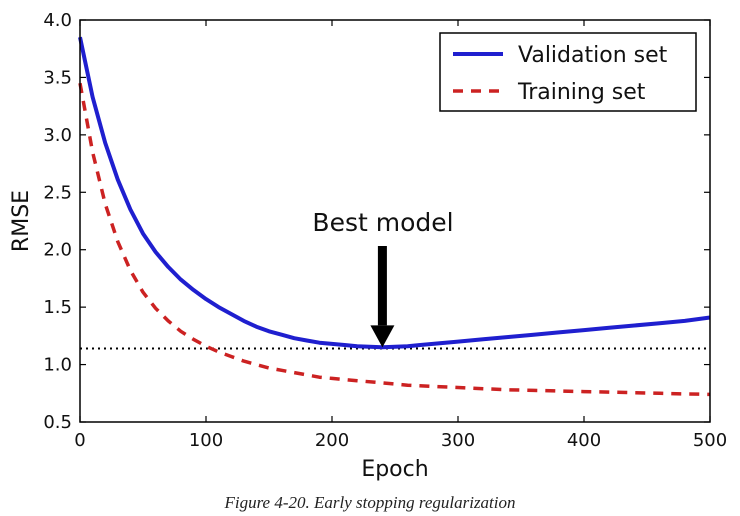  What do you see at coordinates (332, 440) in the screenshot?
I see `x-tick-label: 200` at bounding box center [332, 440].